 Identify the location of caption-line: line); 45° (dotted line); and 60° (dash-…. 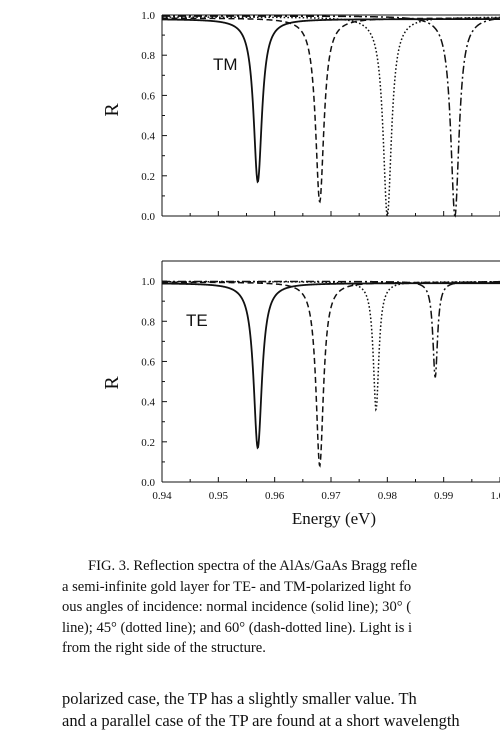
(237, 627).